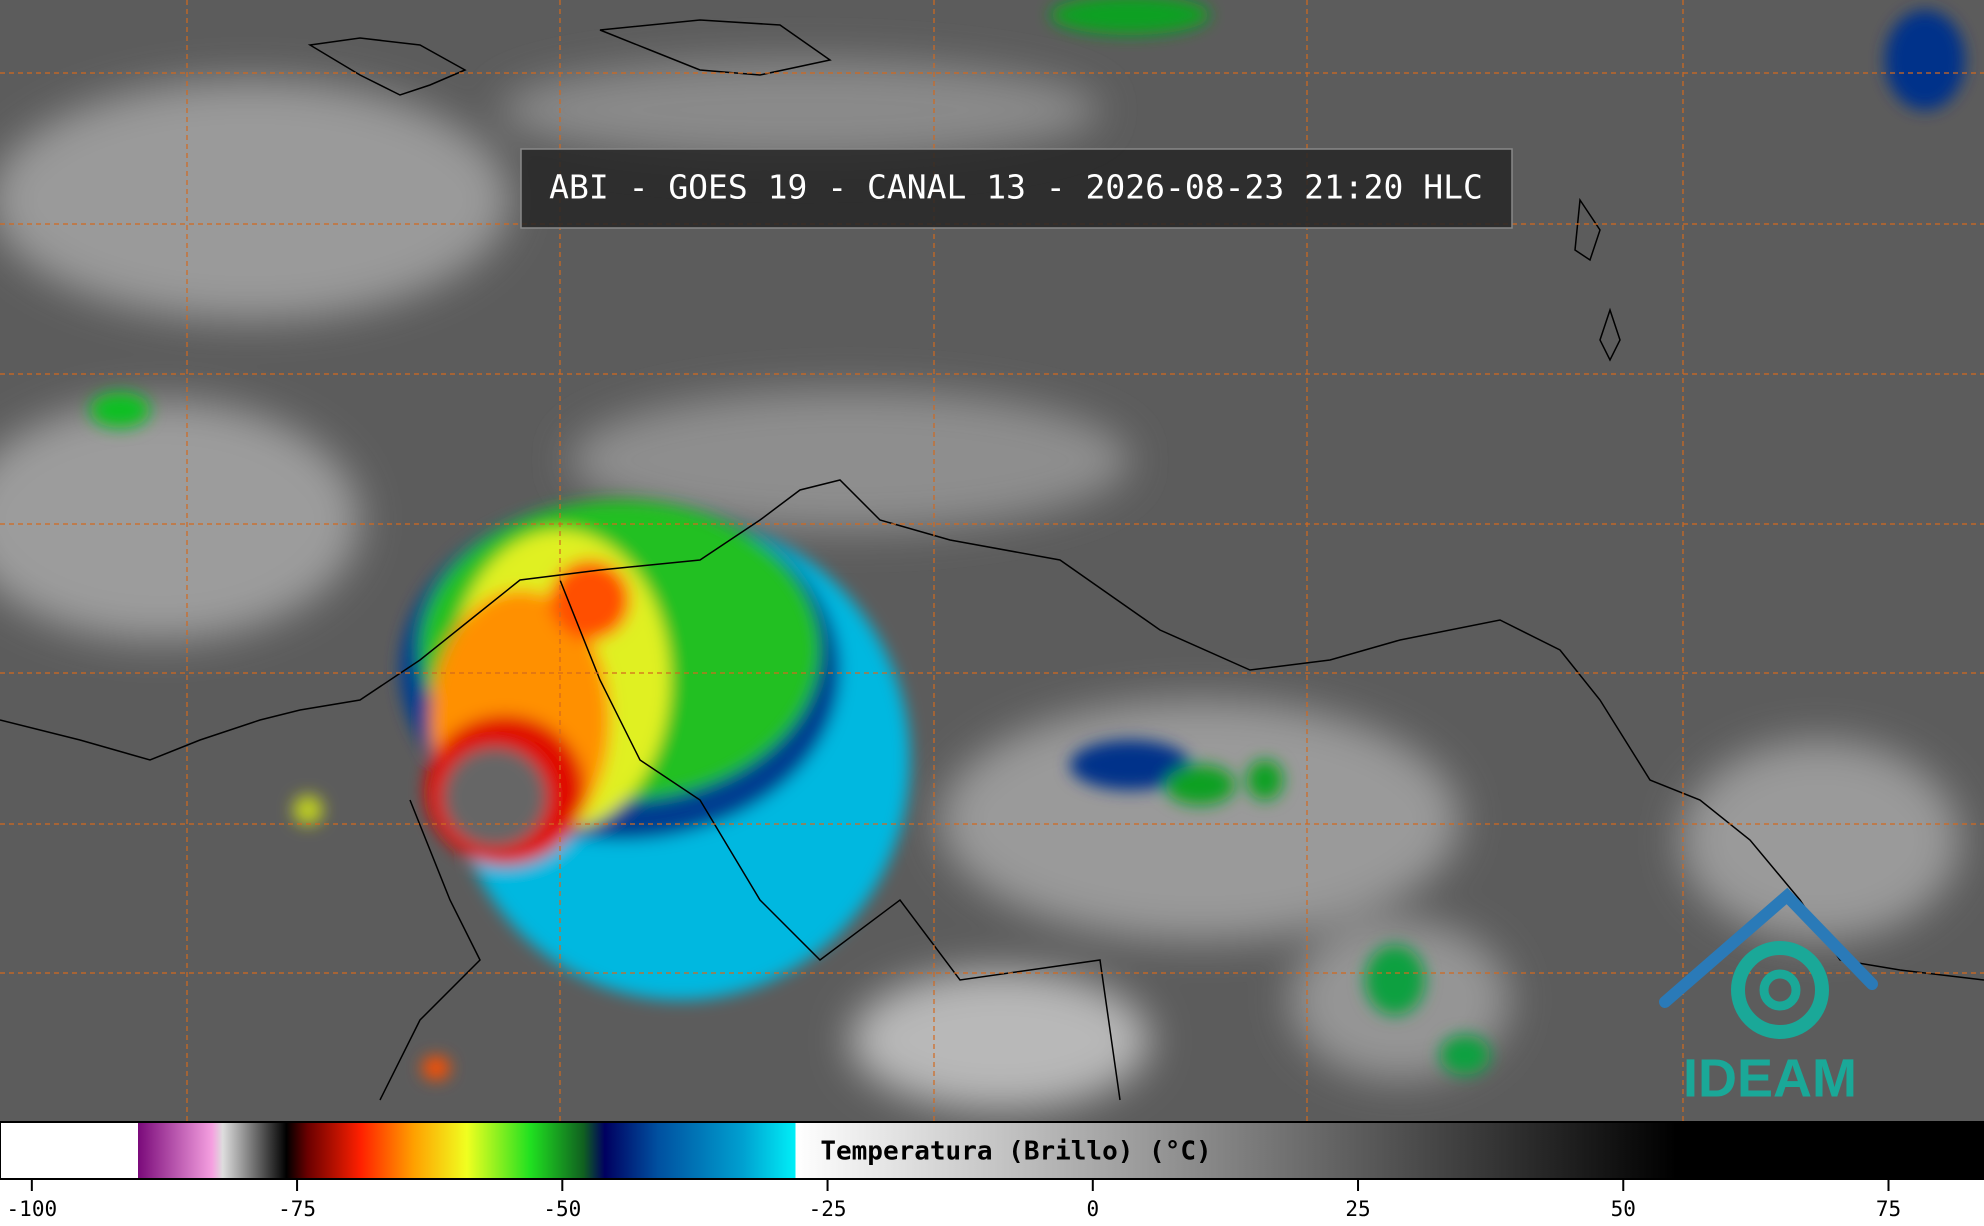 The width and height of the screenshot is (1984, 1226). I want to click on colorbar-tick-label: -50, so click(562, 1209).